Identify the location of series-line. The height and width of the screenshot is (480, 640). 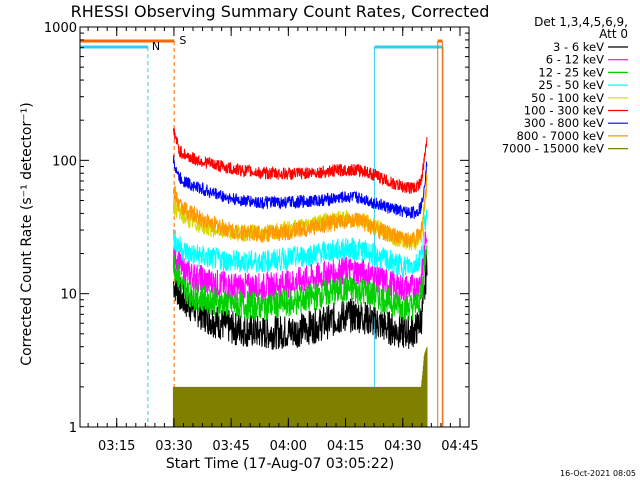
(300, 386).